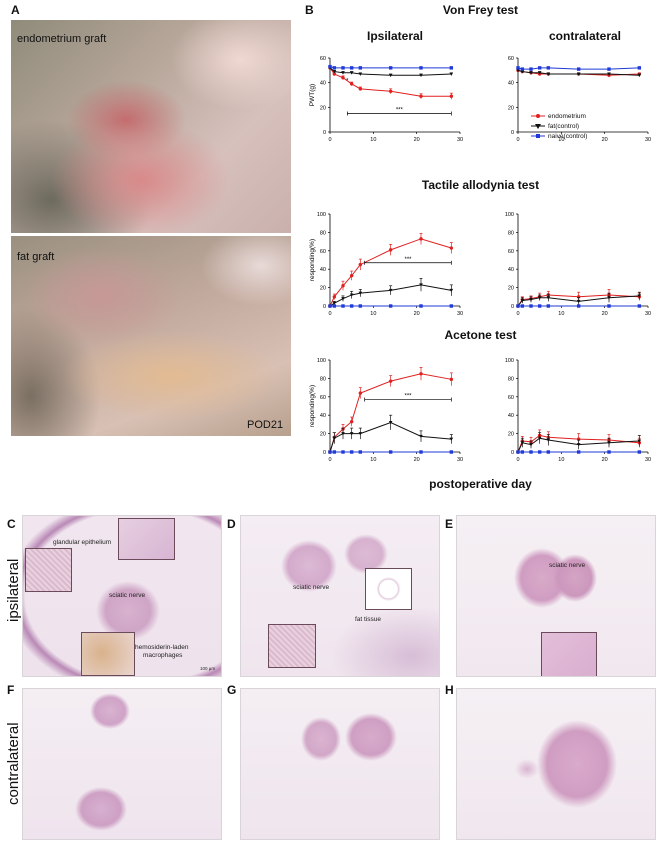 Image resolution: width=661 pixels, height=843 pixels. I want to click on legend-item-endometrium: endometrium, so click(595, 116).